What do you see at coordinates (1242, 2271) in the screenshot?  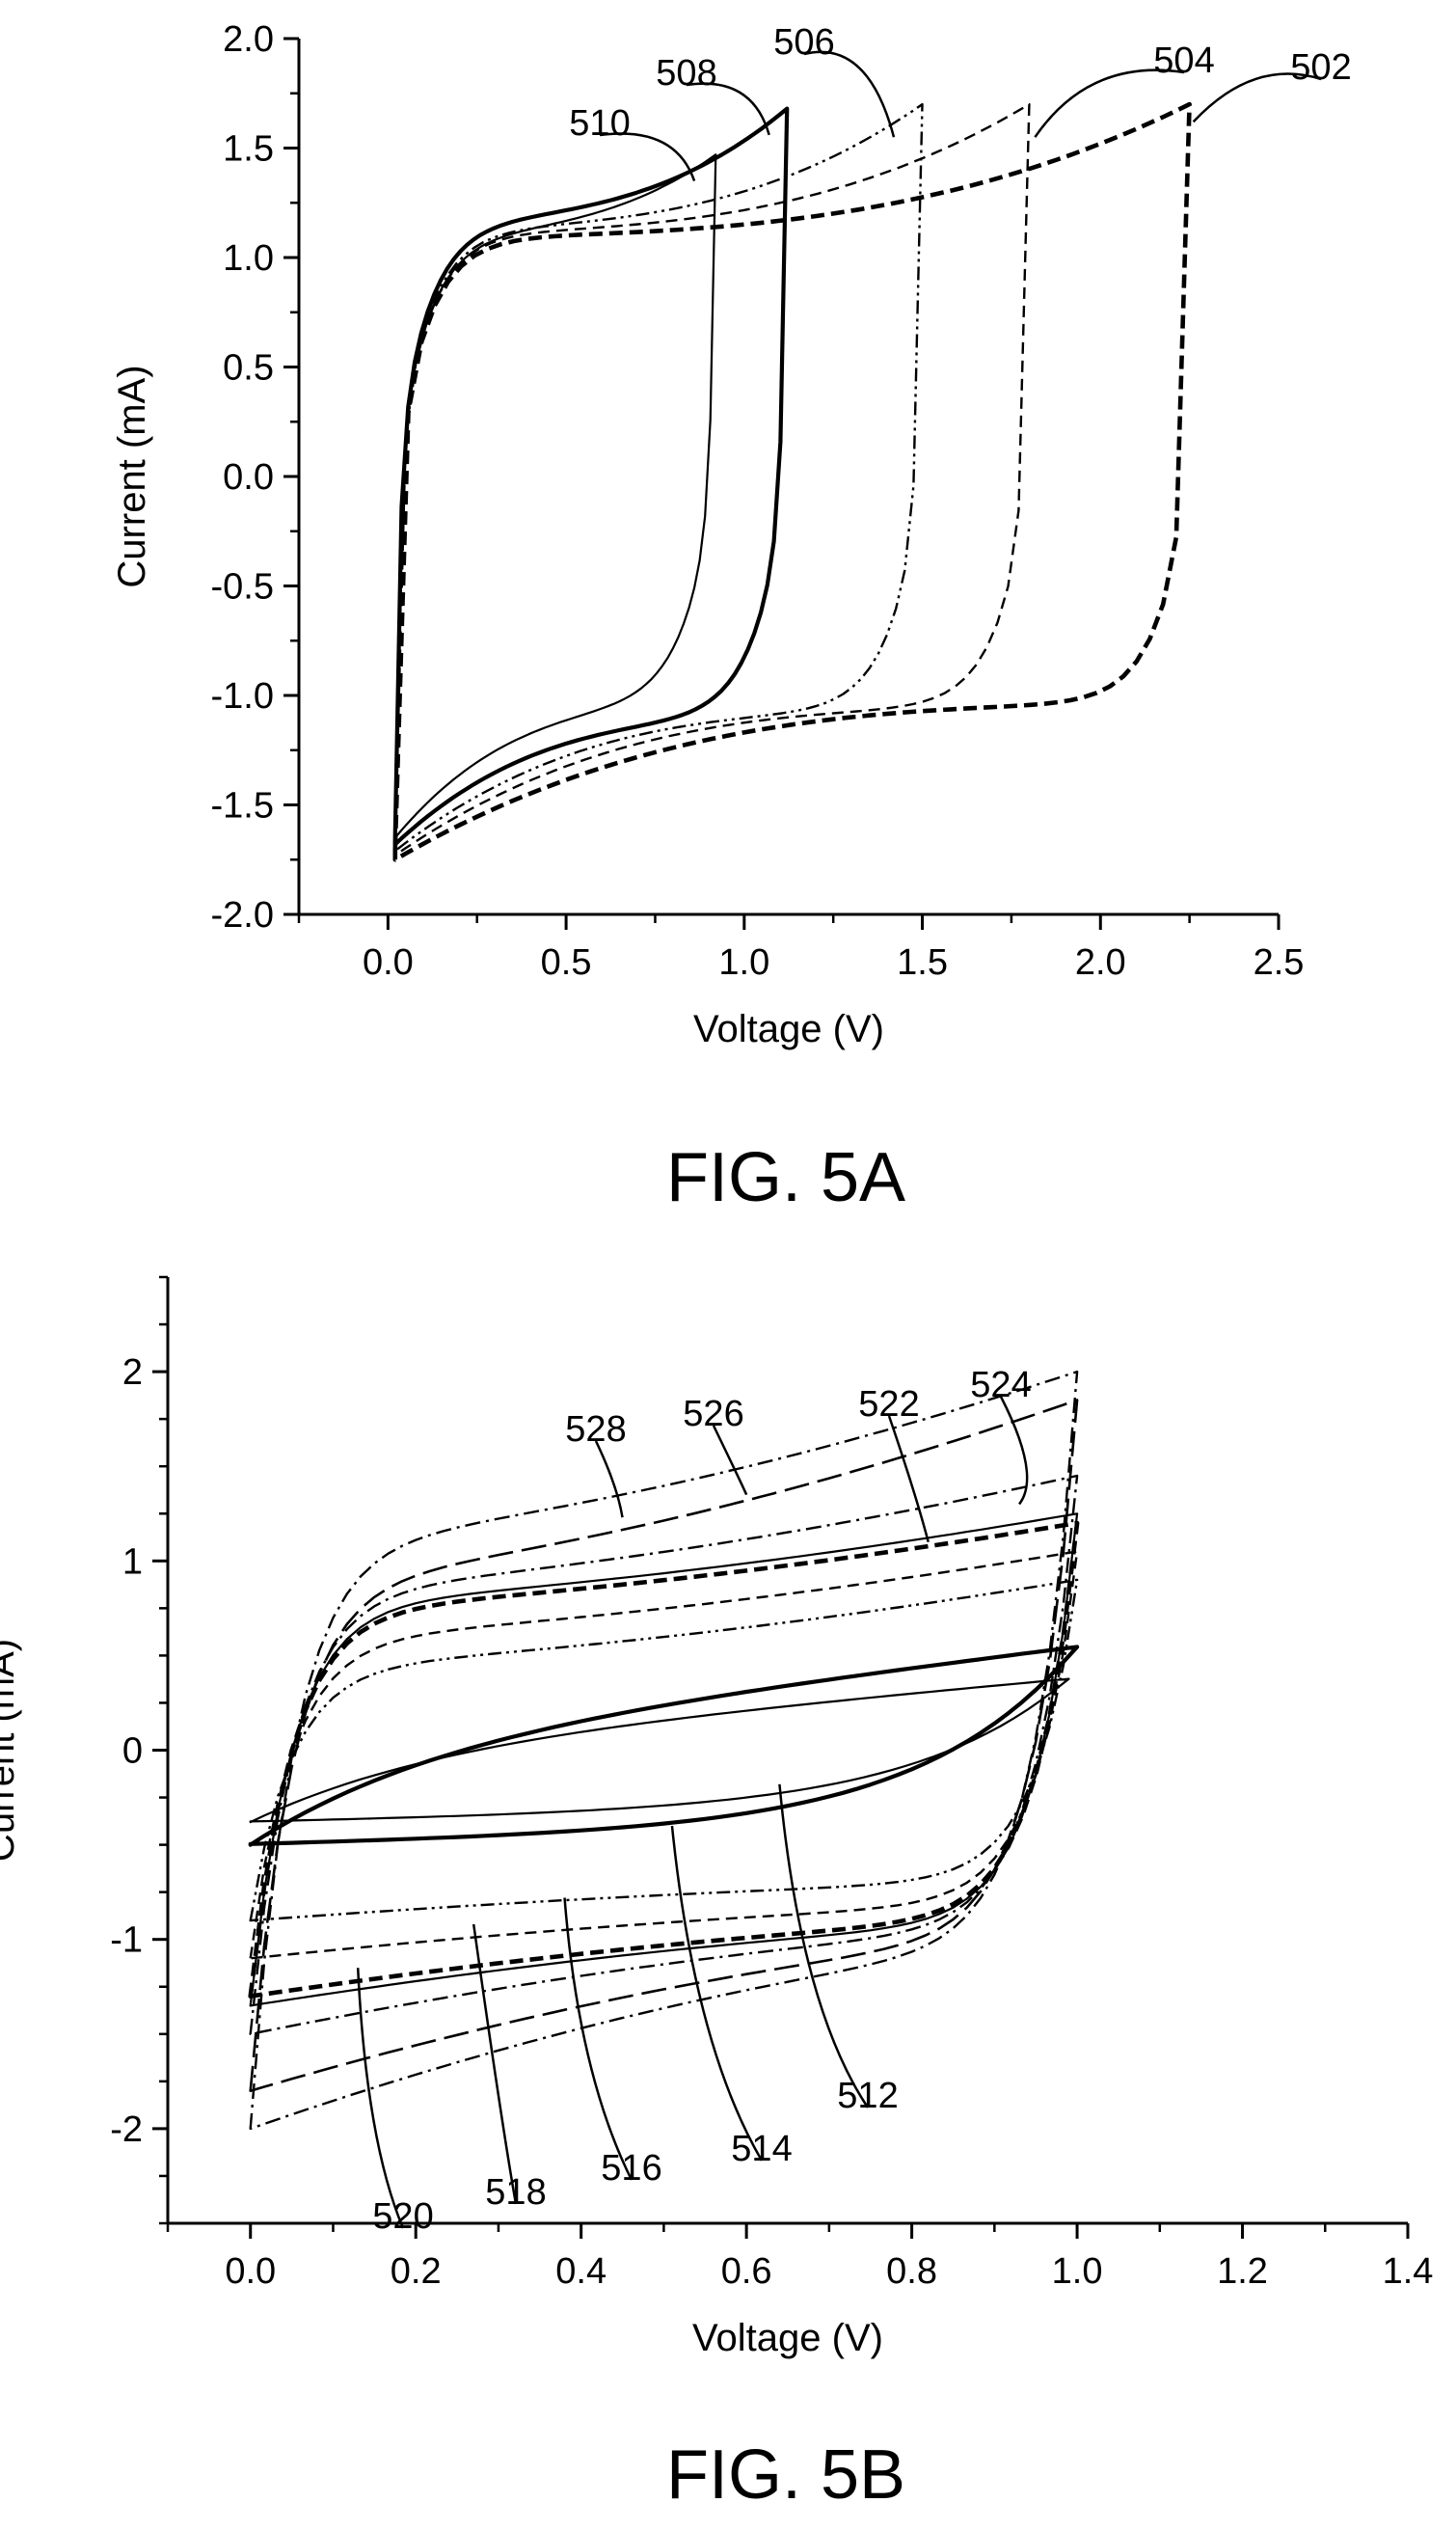 I see `x-tick-label: 1.2` at bounding box center [1242, 2271].